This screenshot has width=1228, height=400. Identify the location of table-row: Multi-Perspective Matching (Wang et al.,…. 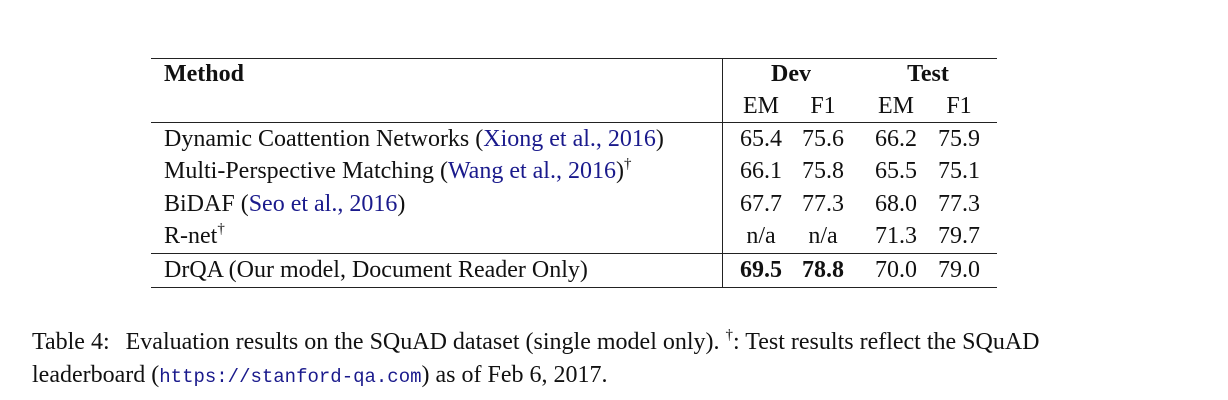
(397, 171).